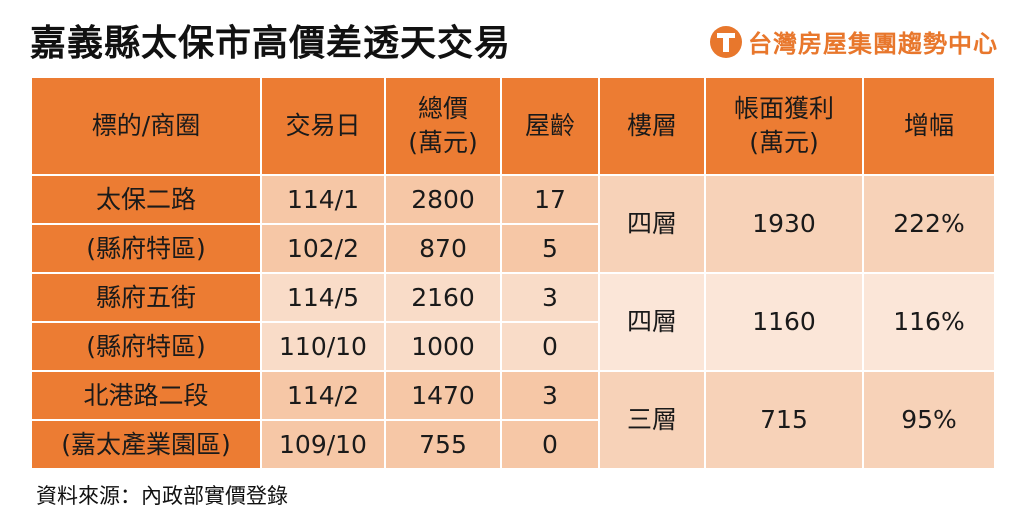 The width and height of the screenshot is (1024, 521). I want to click on trade-date: 109/10, so click(323, 444).